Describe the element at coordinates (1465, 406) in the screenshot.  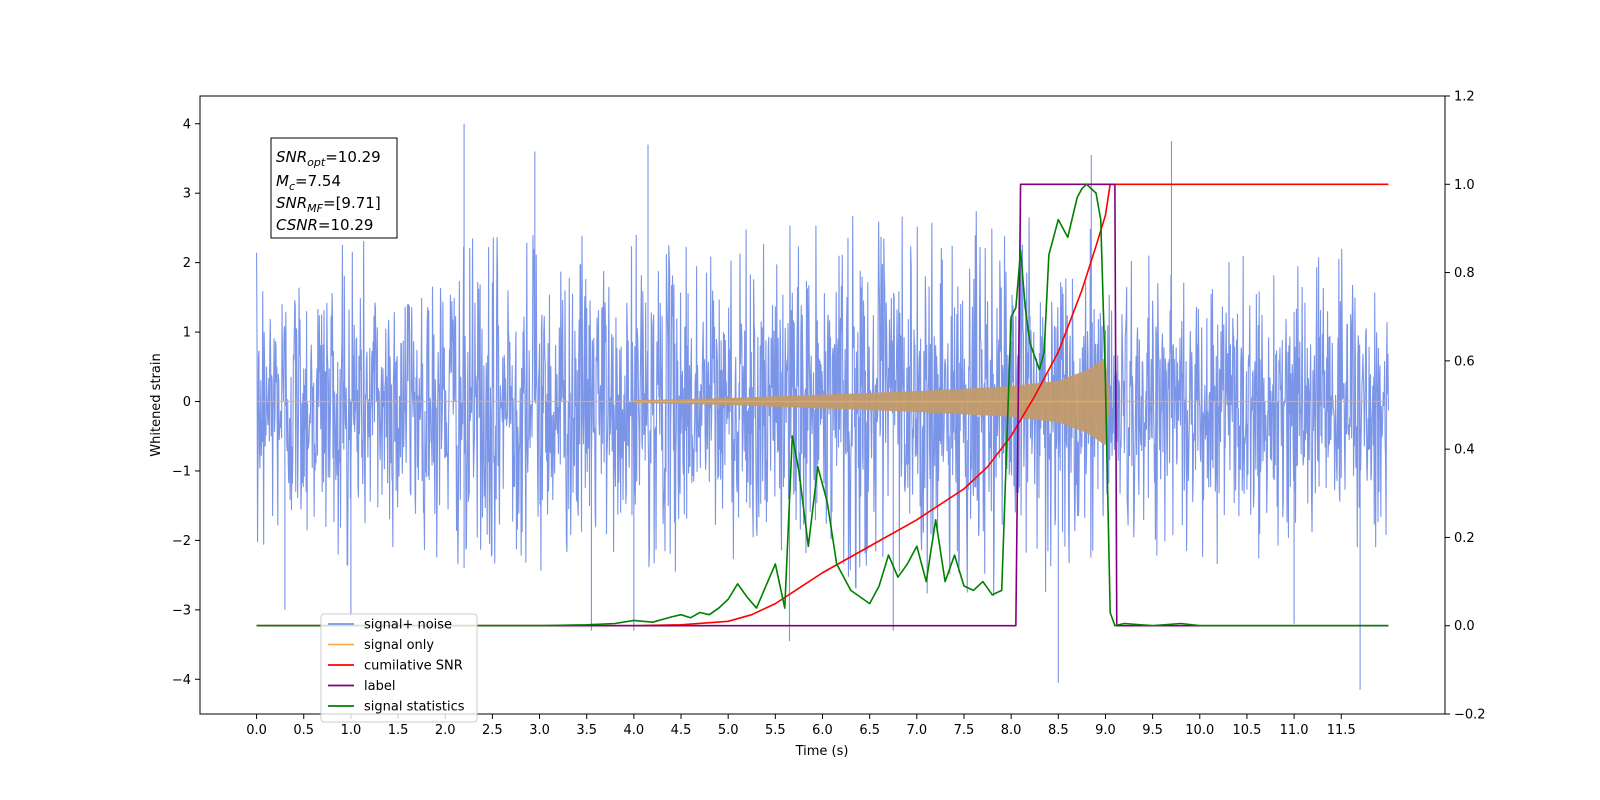
I see `y-axis-right-ticks: 1.2 1.0 0.8 0.6 0.4 0.2 0.0 −0.2` at that location.